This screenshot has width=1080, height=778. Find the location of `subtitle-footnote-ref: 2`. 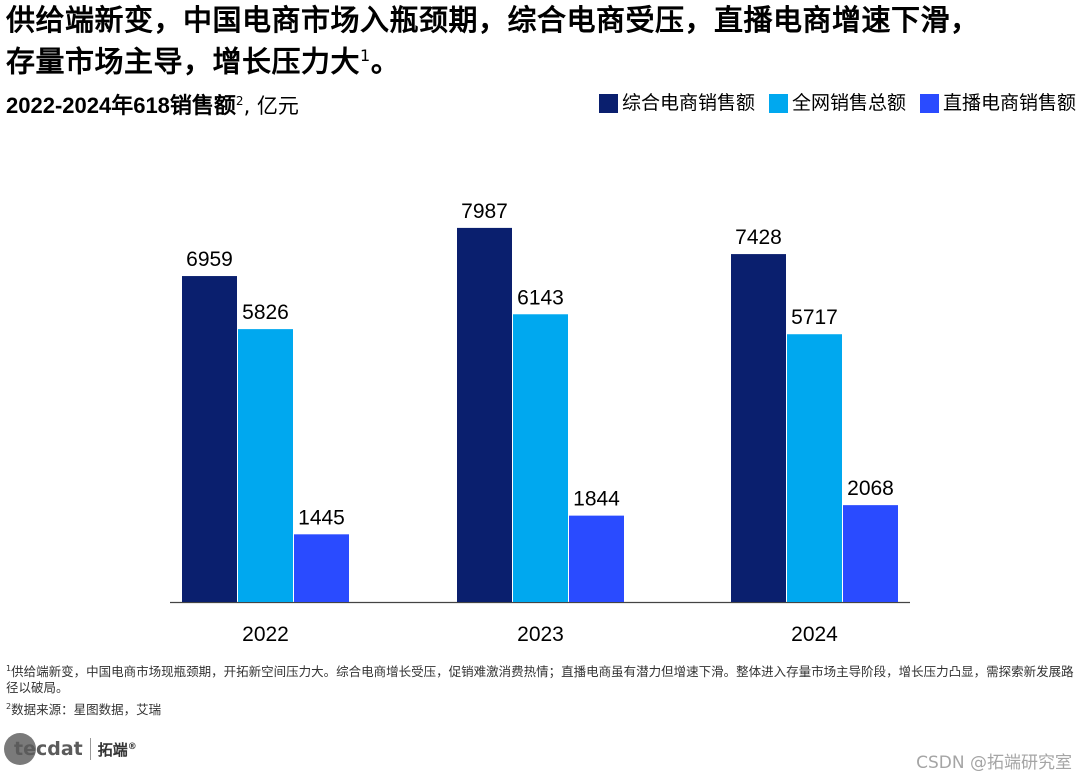

subtitle-footnote-ref: 2 is located at coordinates (239, 101).